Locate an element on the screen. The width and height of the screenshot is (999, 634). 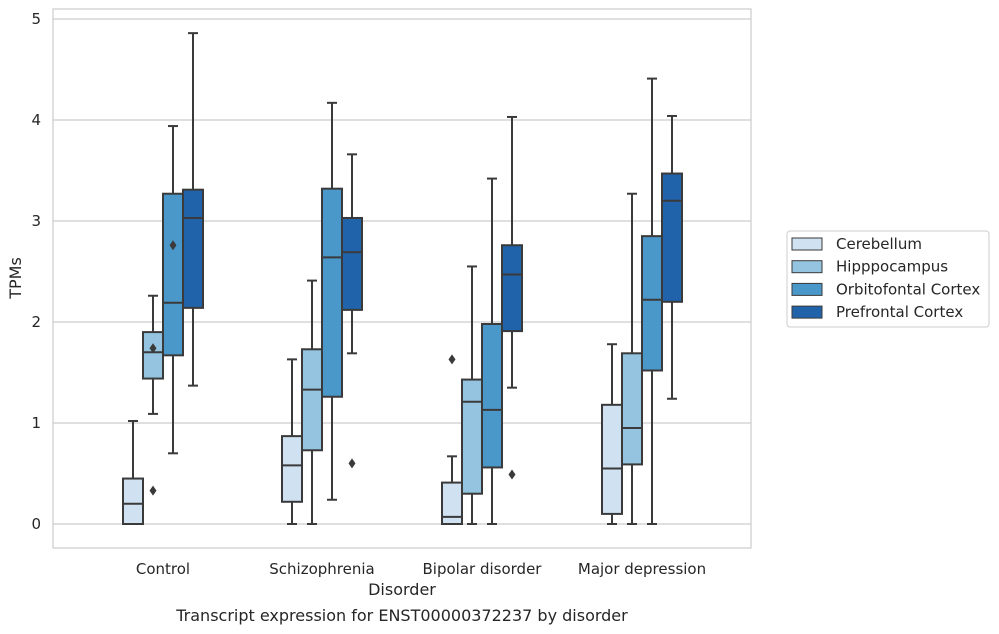
x-axis-label: Disorder is located at coordinates (402, 589).